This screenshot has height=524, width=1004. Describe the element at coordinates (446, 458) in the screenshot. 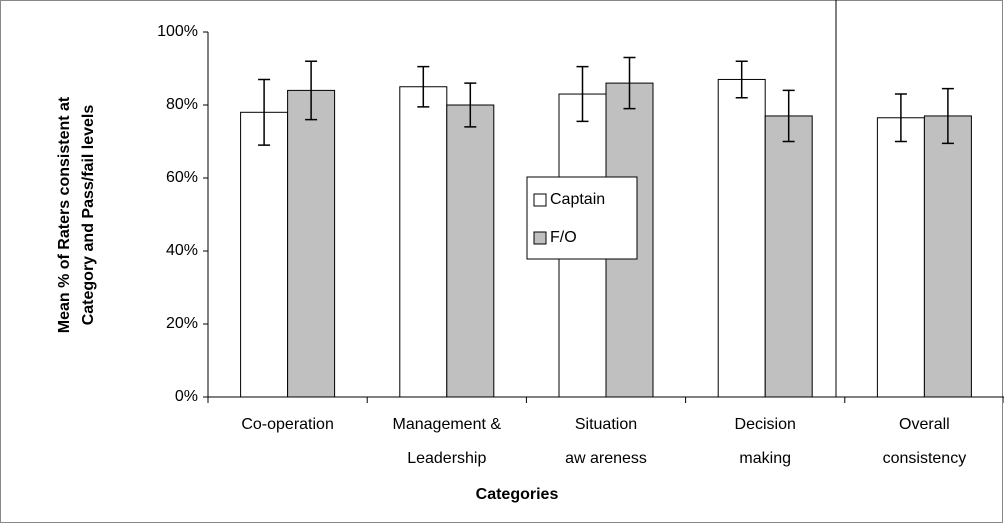

I see `x-tick-label: Leadership` at that location.